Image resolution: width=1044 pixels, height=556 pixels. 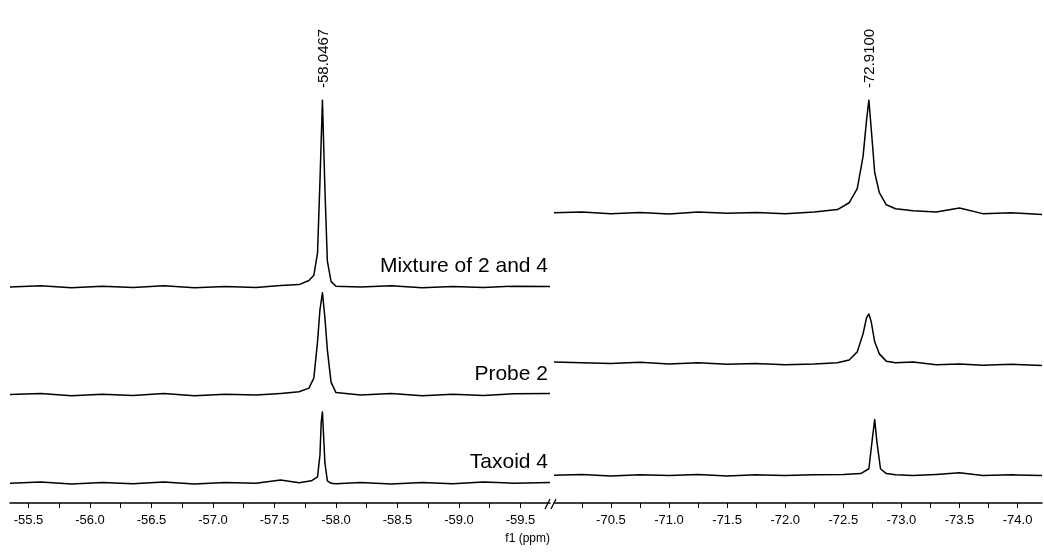 What do you see at coordinates (901, 519) in the screenshot?
I see `x-tick-label: -73.0` at bounding box center [901, 519].